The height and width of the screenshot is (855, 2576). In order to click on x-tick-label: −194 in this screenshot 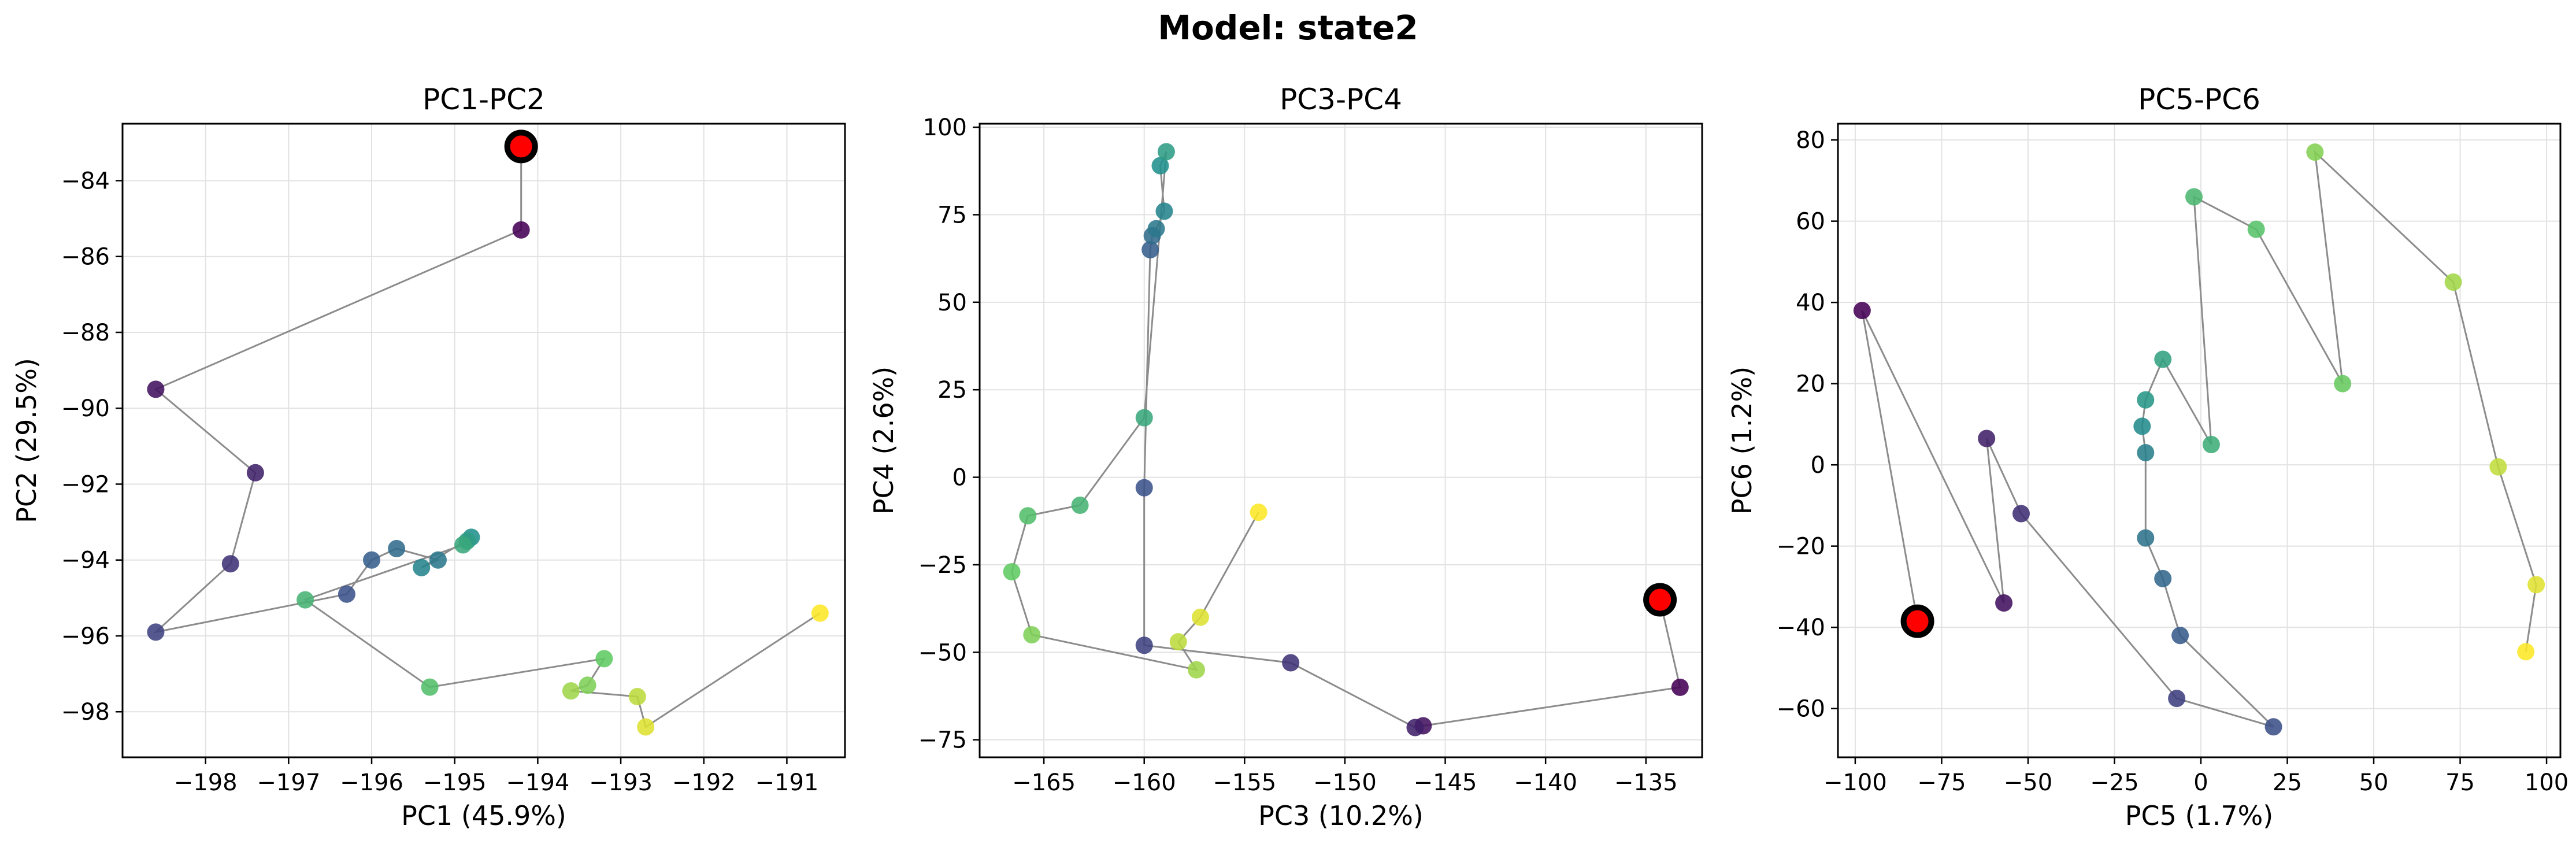, I will do `click(537, 783)`.